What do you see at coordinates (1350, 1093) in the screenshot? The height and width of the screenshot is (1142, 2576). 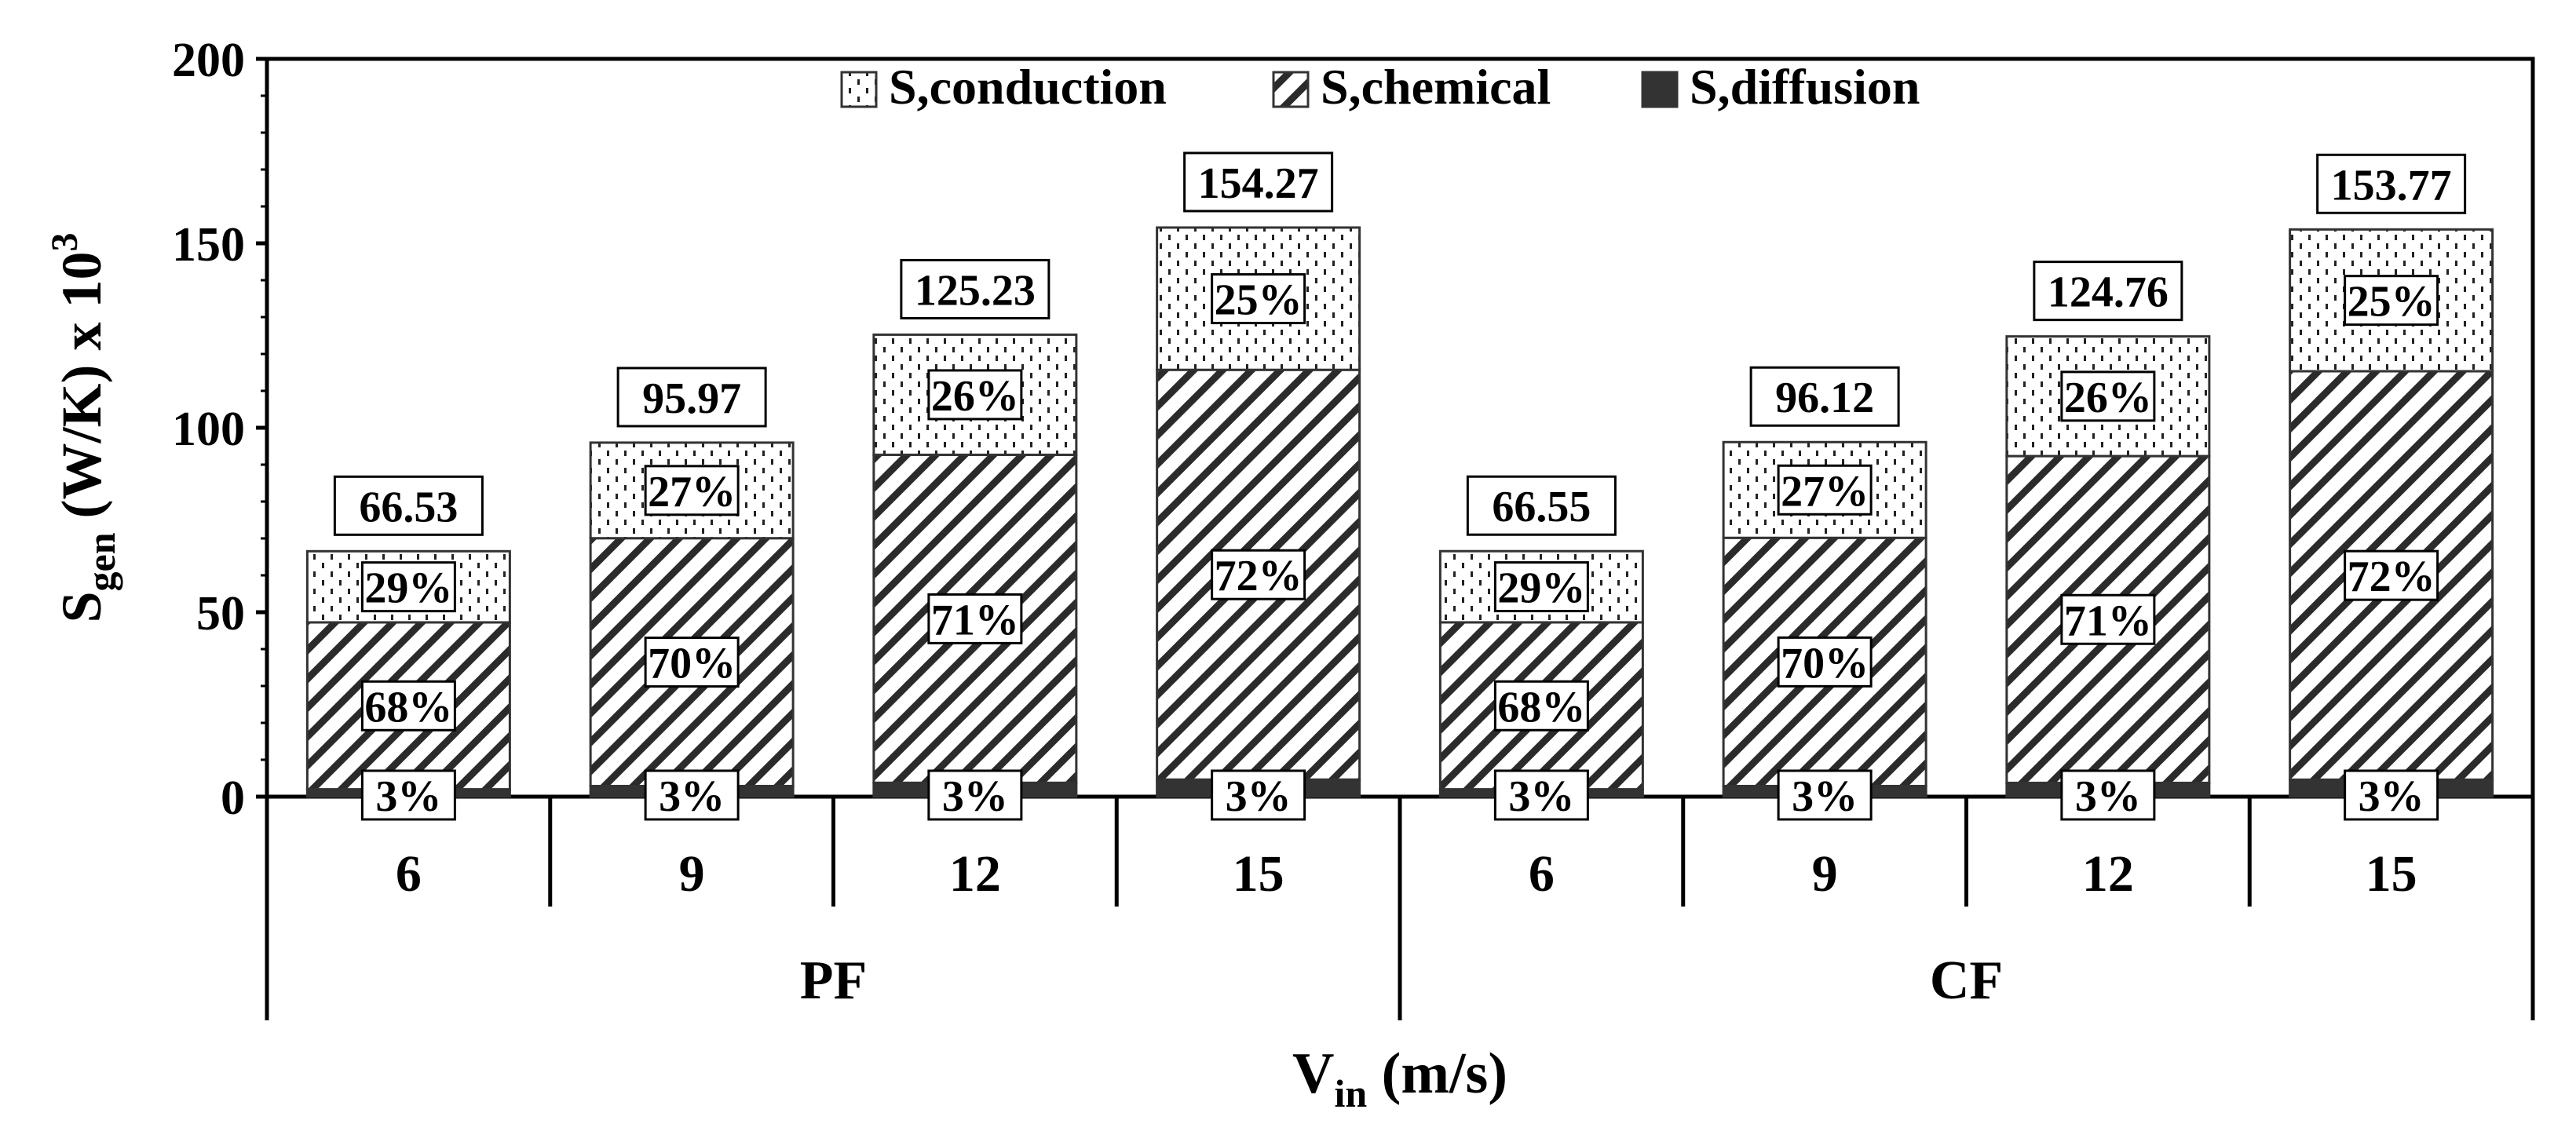 I see `x-axis-title-sub: in` at bounding box center [1350, 1093].